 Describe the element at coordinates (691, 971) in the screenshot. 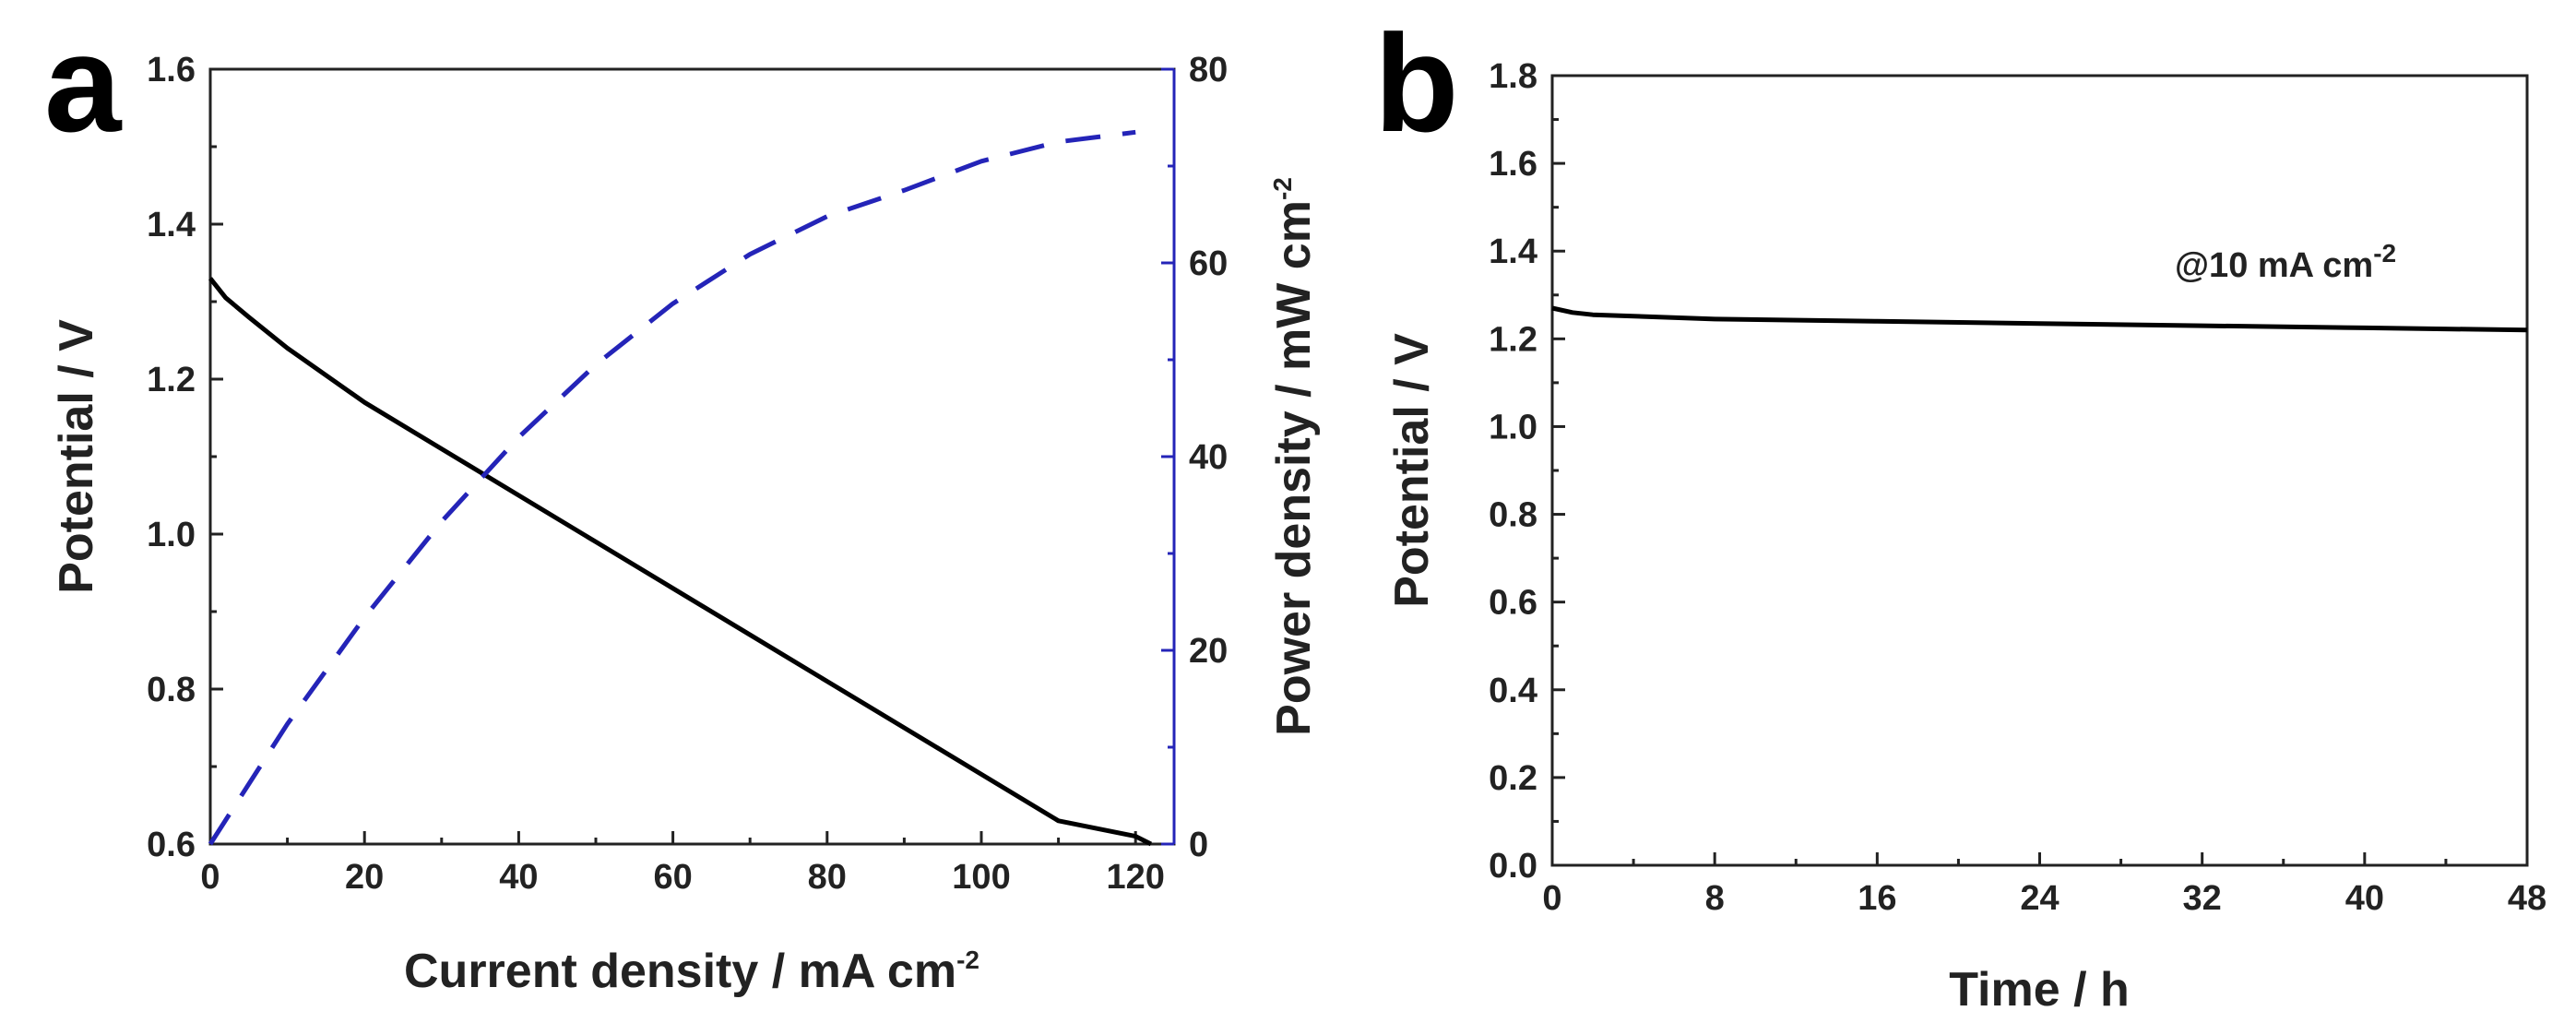

I see `panel-a-x-axis-title: Current density / mA cm-2` at that location.